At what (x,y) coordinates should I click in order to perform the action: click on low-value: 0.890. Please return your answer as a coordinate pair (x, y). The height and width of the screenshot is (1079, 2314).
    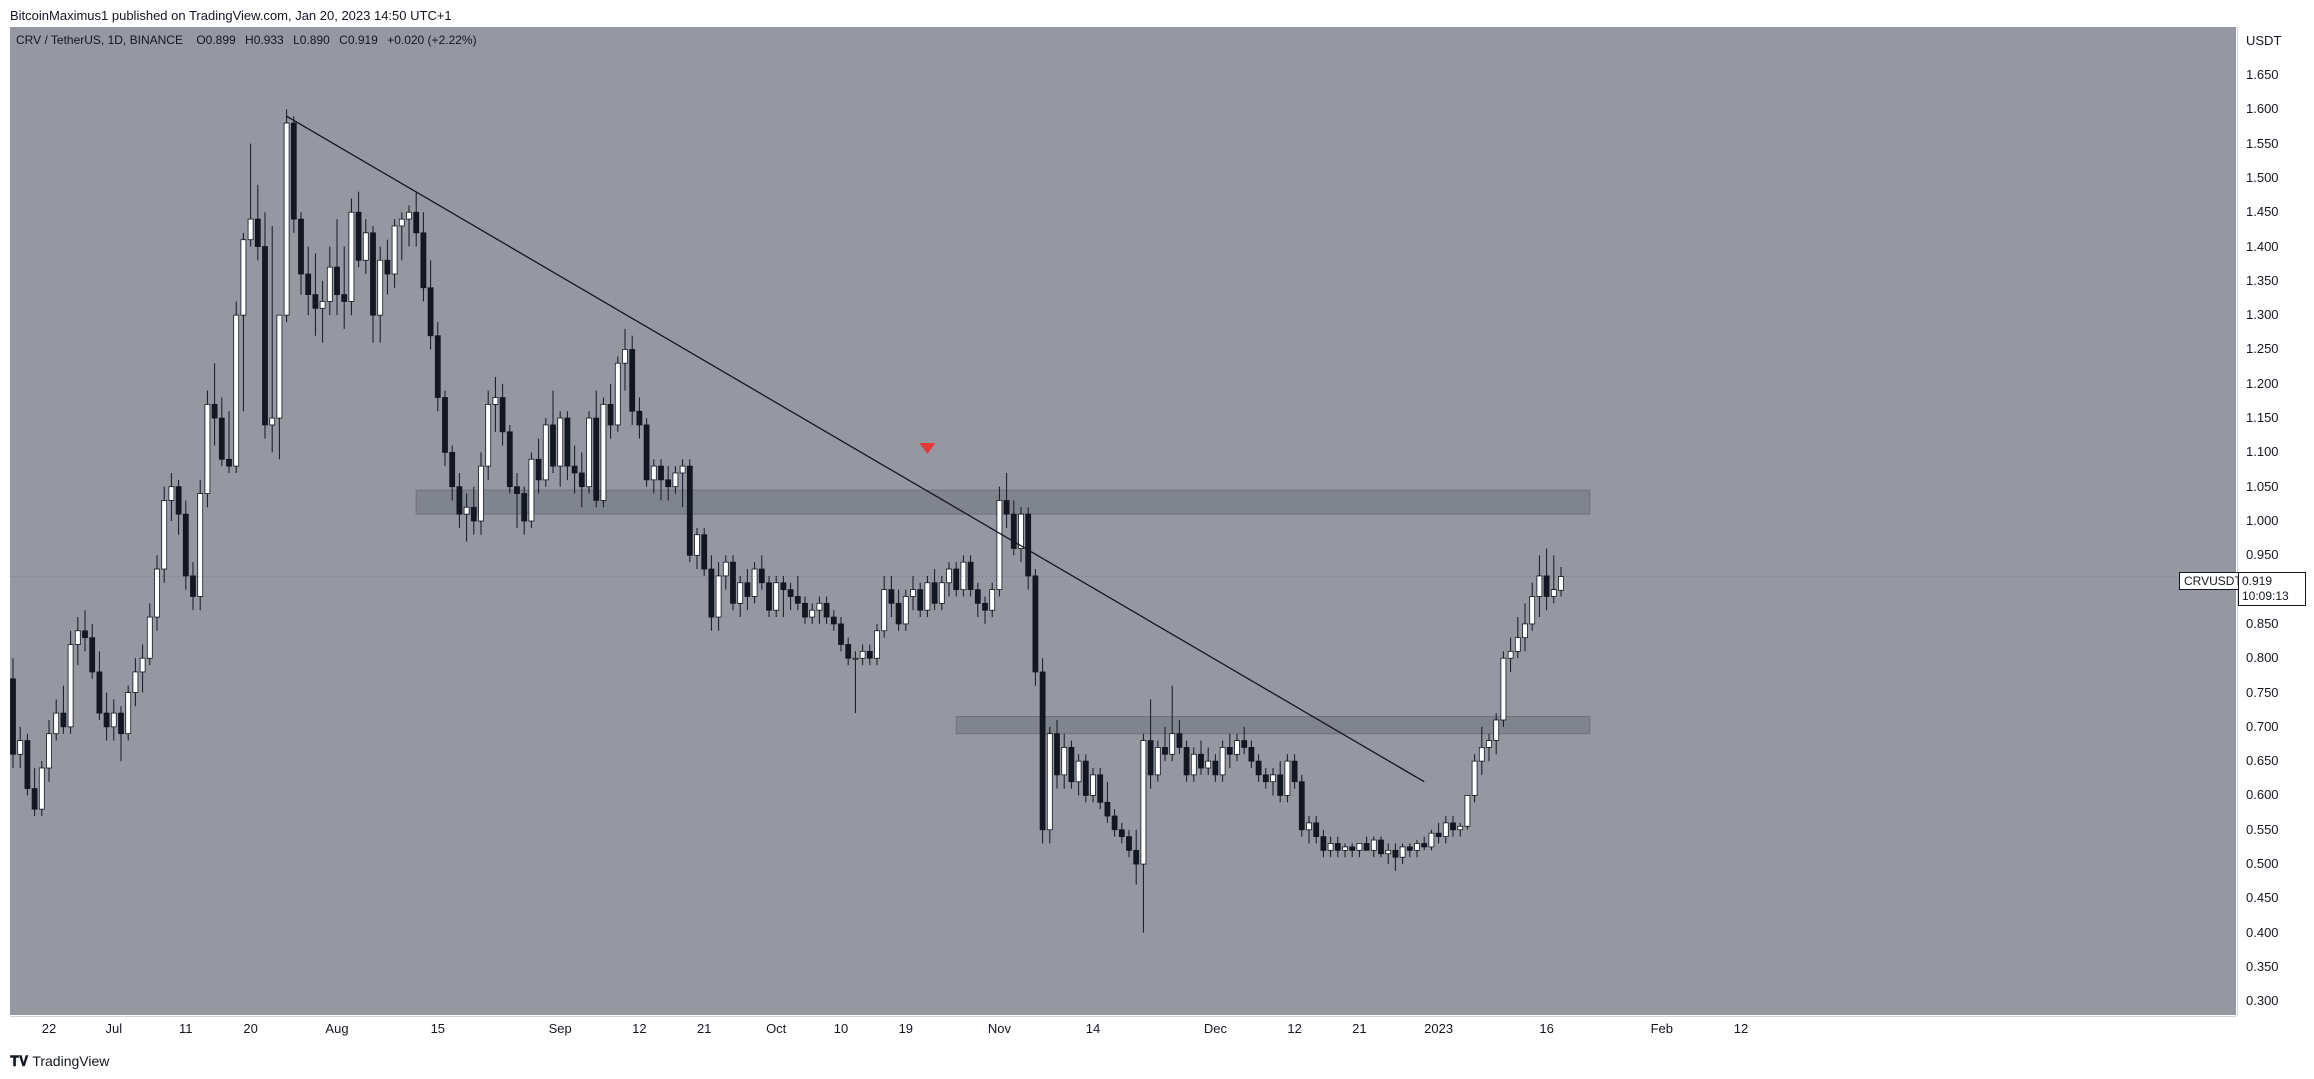
    Looking at the image, I should click on (314, 40).